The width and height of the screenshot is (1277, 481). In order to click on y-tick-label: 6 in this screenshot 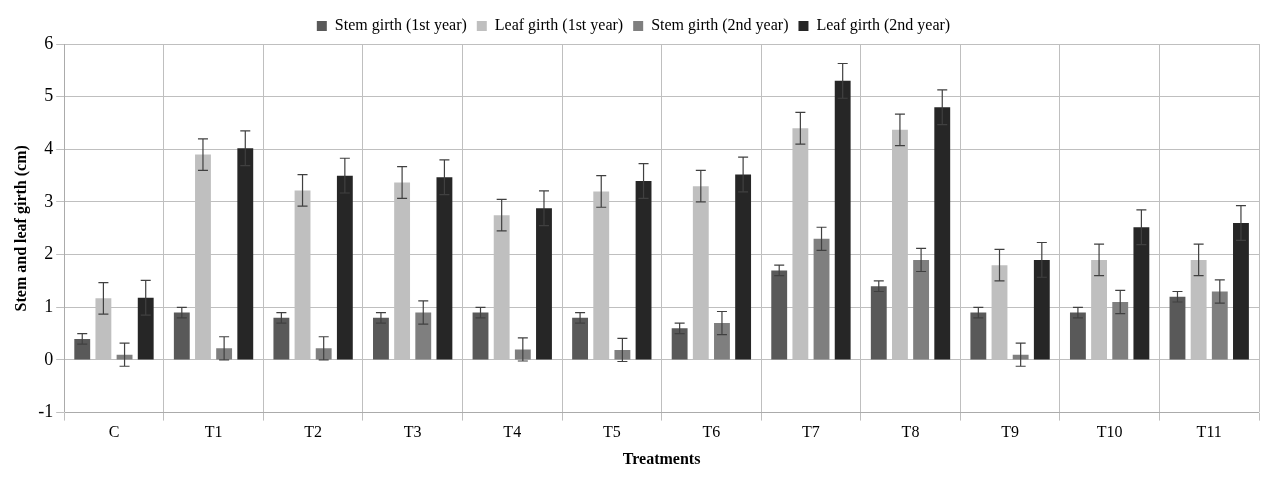, I will do `click(49, 42)`.